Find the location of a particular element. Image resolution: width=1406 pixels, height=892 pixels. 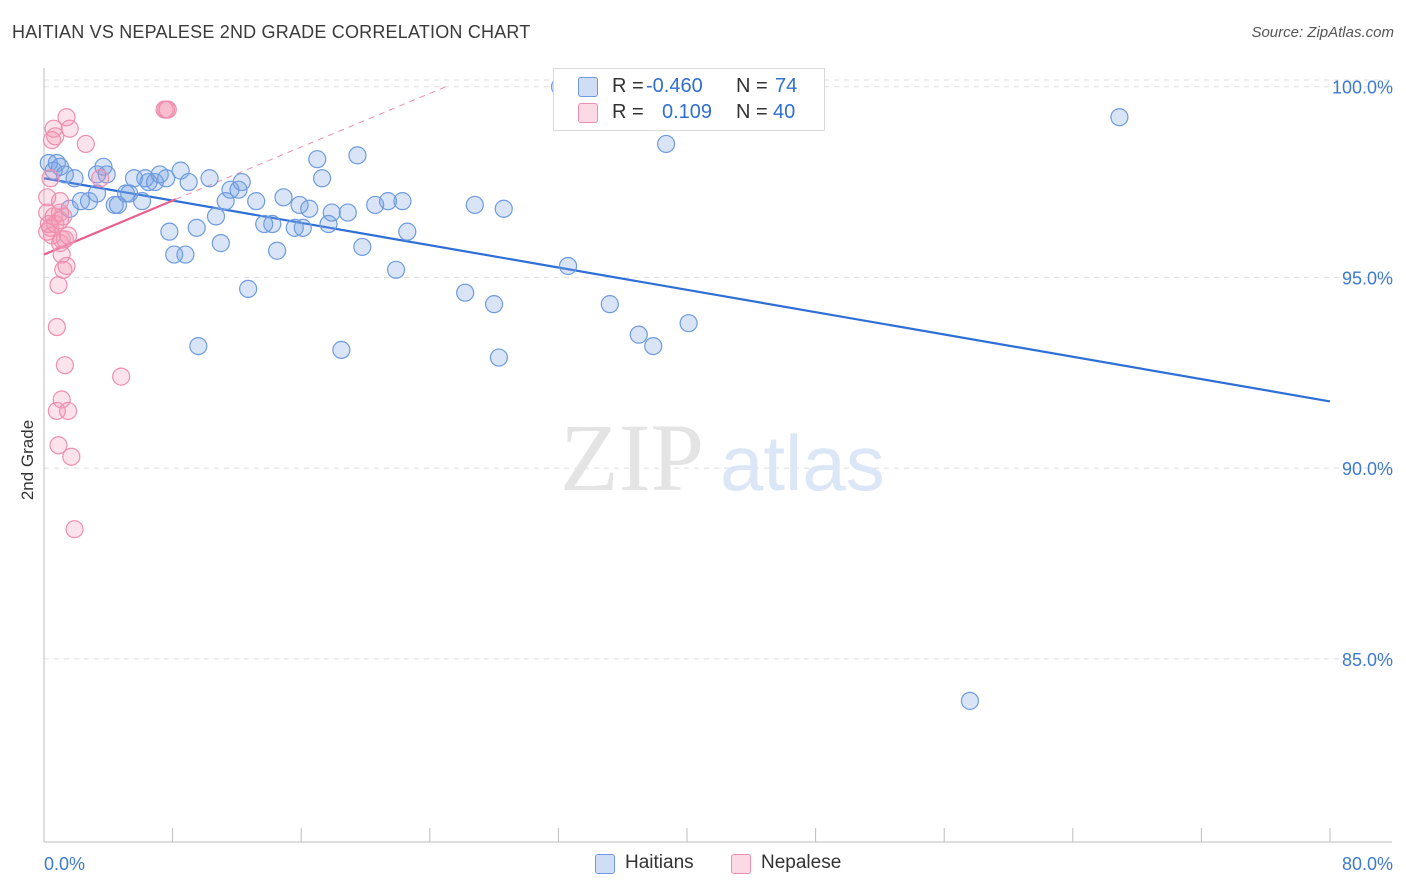

nepalese-swatch is located at coordinates (588, 113).